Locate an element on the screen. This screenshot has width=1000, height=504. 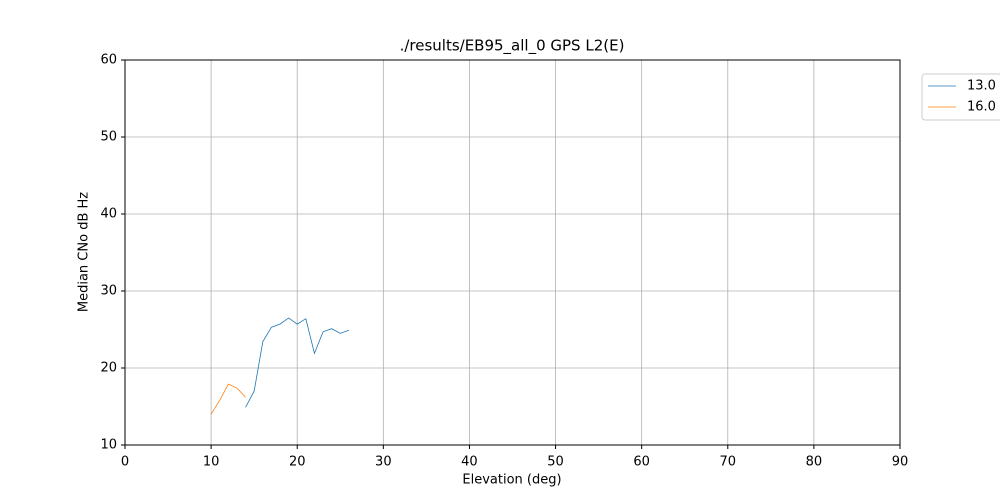
y-tick-label: 40 is located at coordinates (108, 214).